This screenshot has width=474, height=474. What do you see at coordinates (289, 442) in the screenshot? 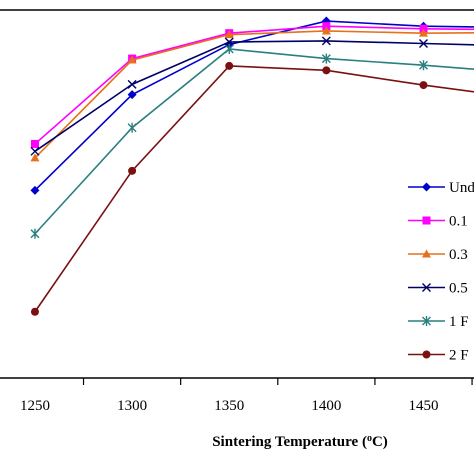
I see `x-axis-title-main: Sintering Temperature (` at bounding box center [289, 442].